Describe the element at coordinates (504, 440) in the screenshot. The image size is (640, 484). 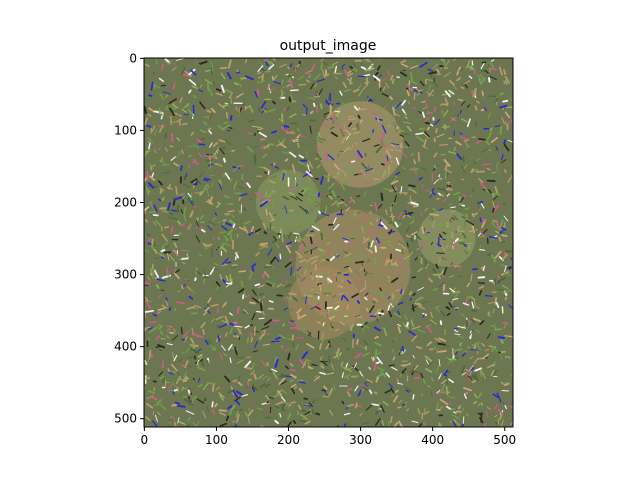
I see `x-tick-label: 500` at that location.